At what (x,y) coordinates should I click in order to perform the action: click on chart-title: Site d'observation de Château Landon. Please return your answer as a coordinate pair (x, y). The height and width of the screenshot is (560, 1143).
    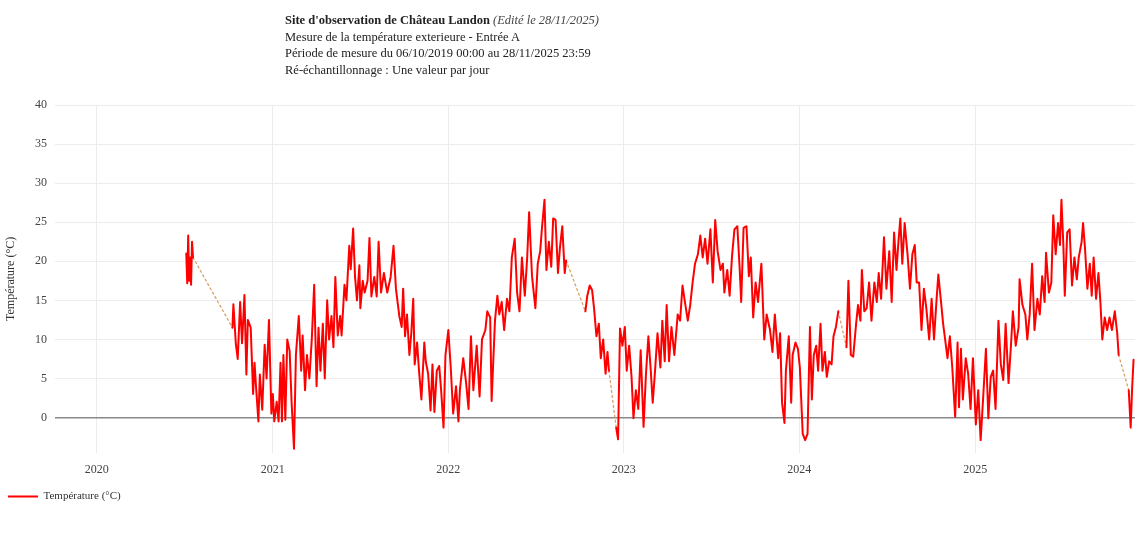
    Looking at the image, I should click on (387, 20).